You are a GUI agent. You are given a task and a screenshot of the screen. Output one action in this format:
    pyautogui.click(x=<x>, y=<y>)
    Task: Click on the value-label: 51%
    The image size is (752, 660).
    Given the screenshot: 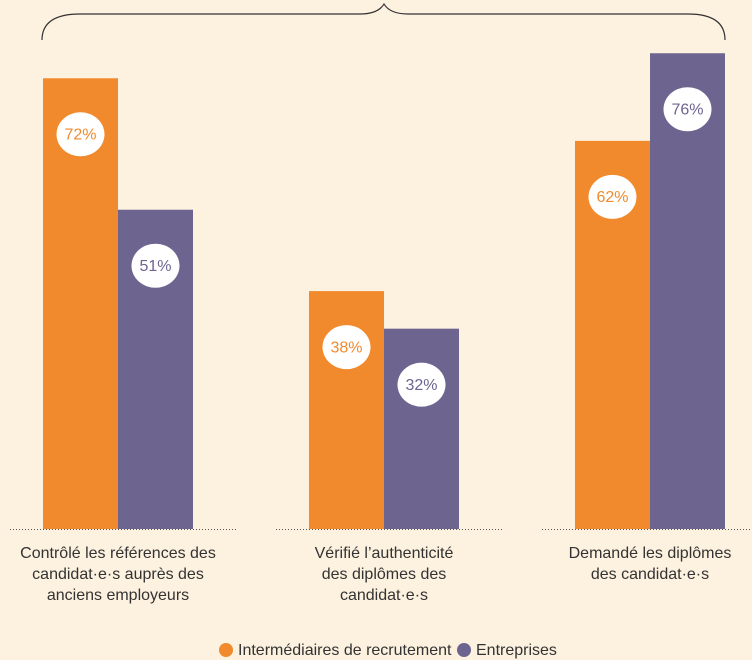 What is the action you would take?
    pyautogui.click(x=155, y=266)
    